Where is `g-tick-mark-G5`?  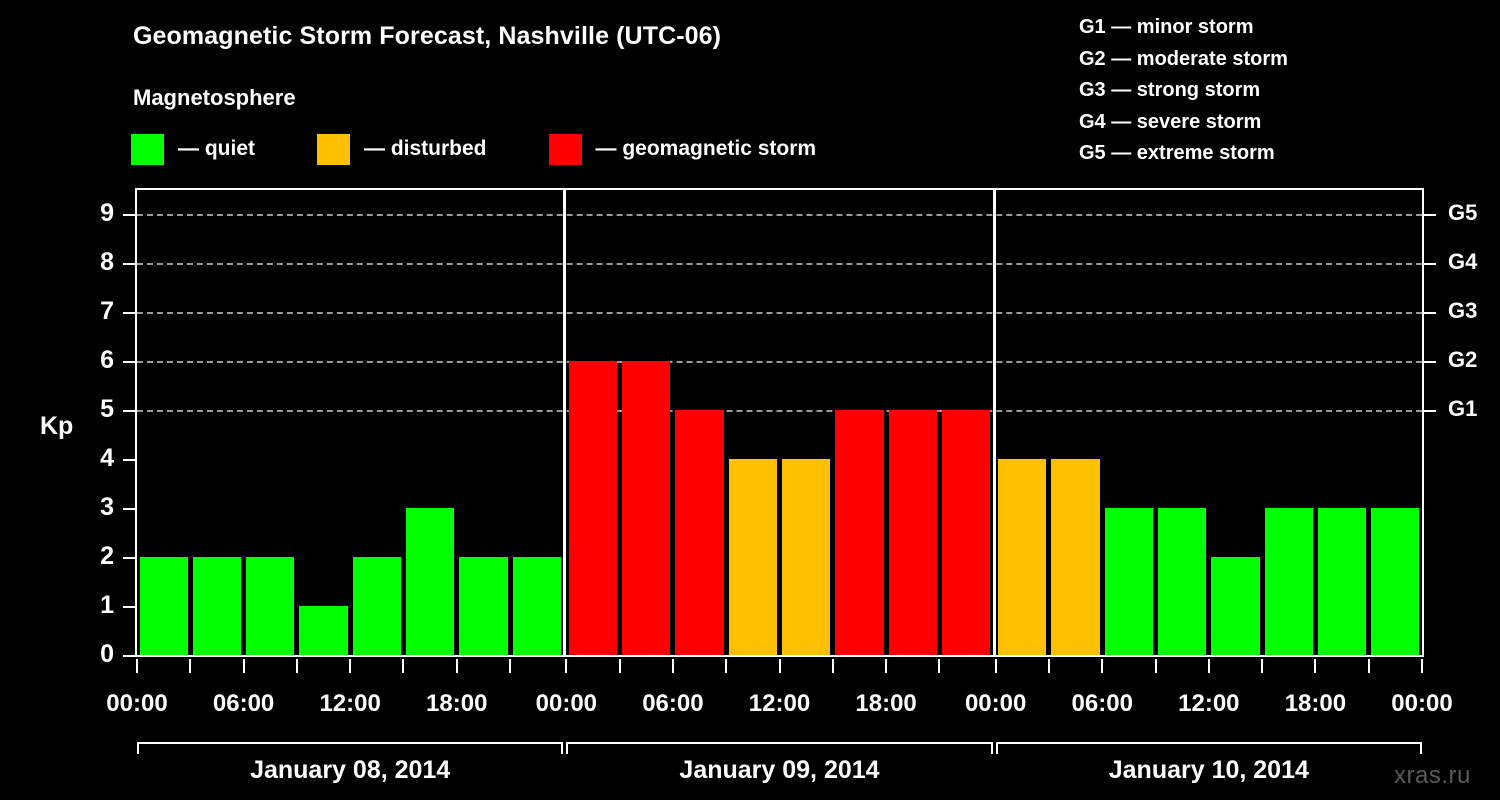
g-tick-mark-G5 is located at coordinates (1430, 215).